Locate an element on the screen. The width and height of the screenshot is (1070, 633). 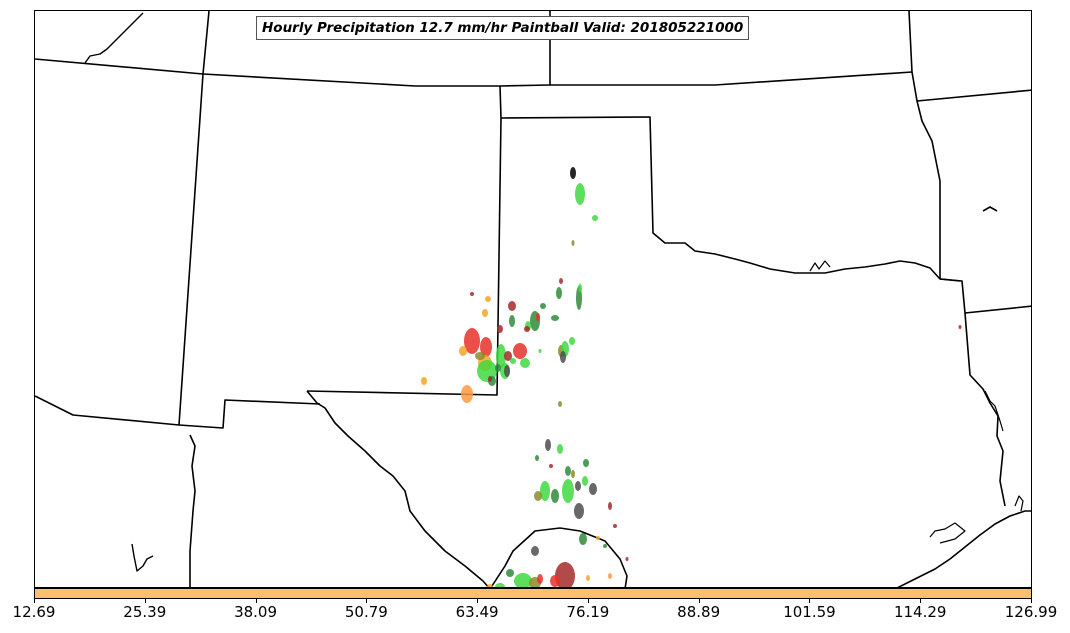
state-border-nm-tx is located at coordinates (404, 240).